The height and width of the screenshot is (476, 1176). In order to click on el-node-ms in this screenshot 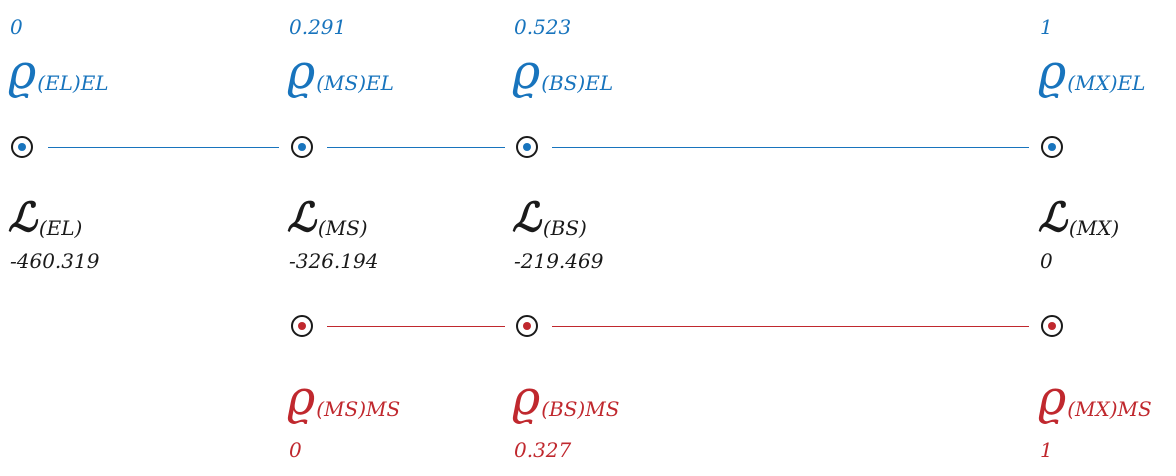, I will do `click(302, 147)`.